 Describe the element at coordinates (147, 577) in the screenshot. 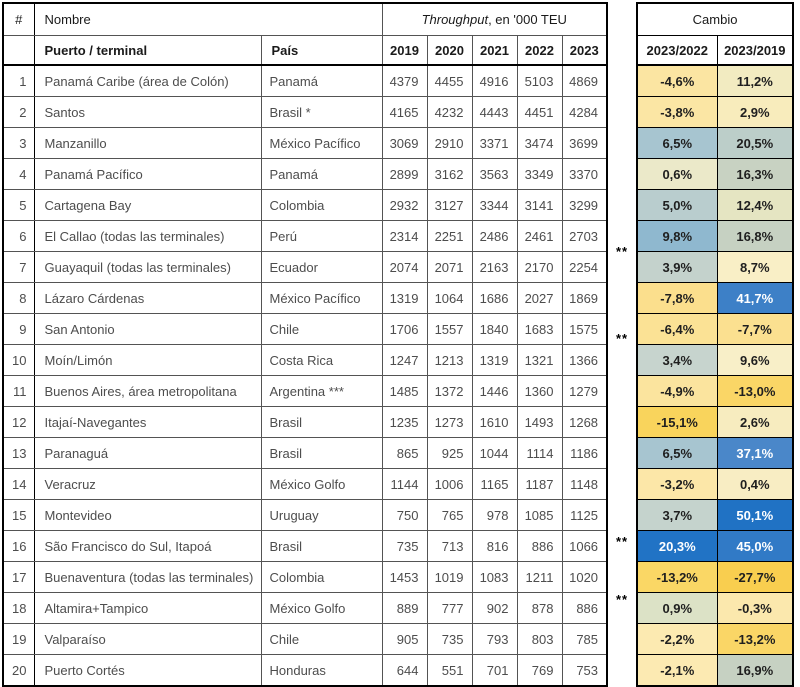

I see `puerto-cell: Buenaventura (todas las terminales)` at that location.